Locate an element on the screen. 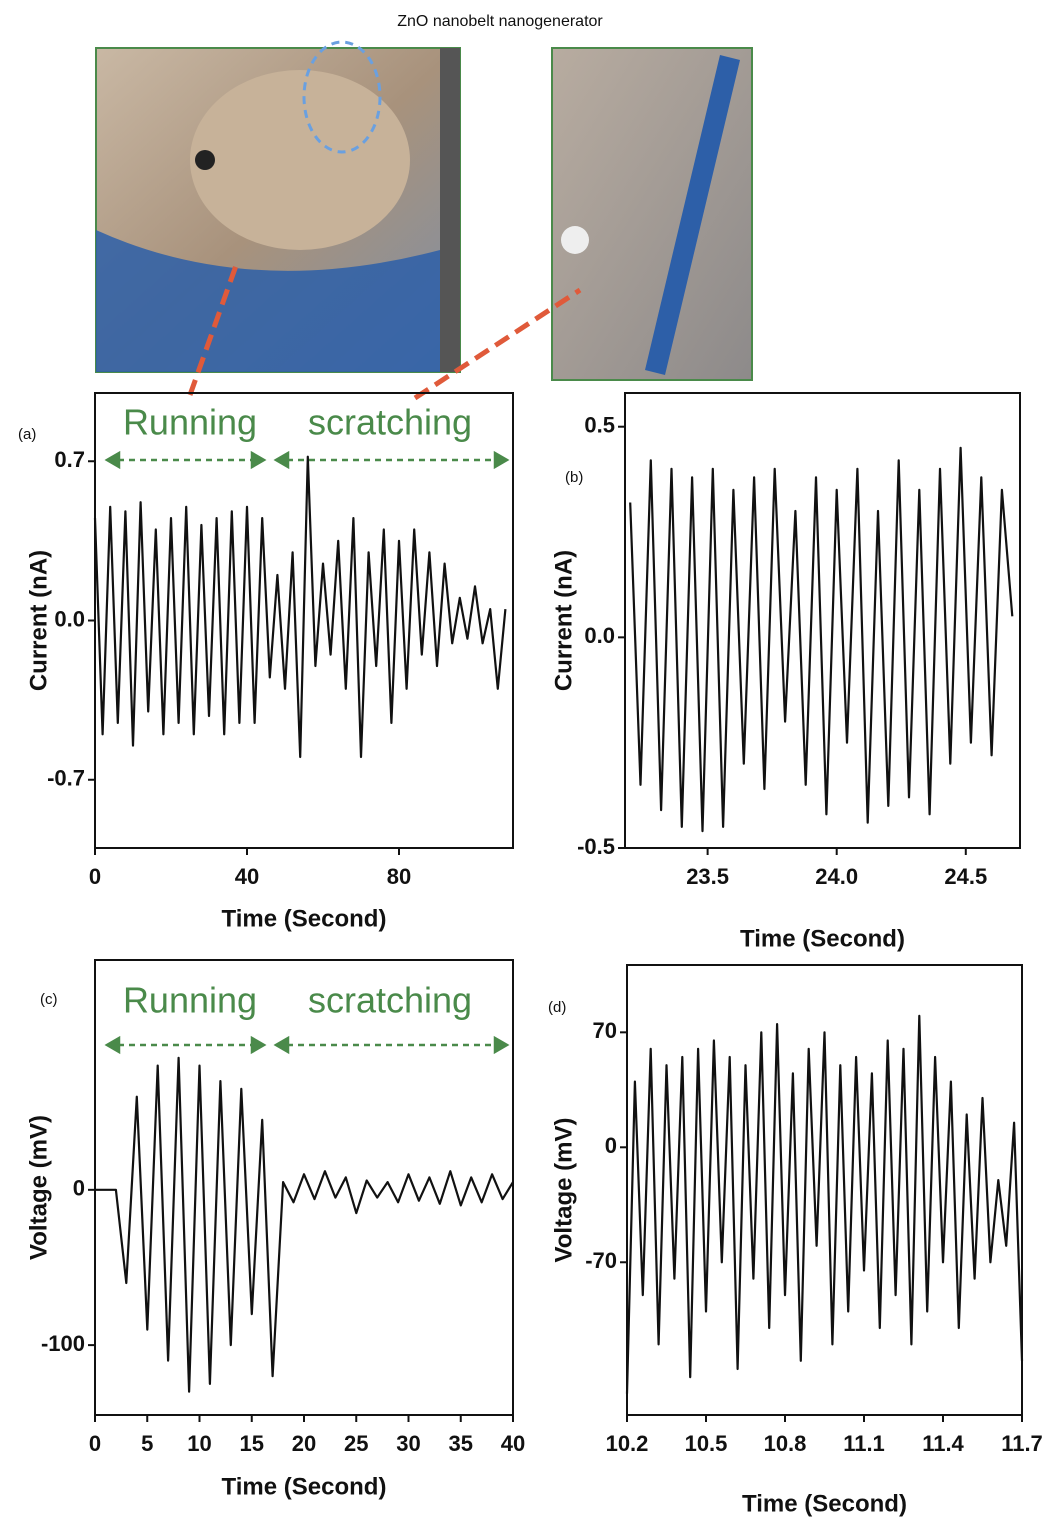  panel-label: (c) is located at coordinates (49, 999).